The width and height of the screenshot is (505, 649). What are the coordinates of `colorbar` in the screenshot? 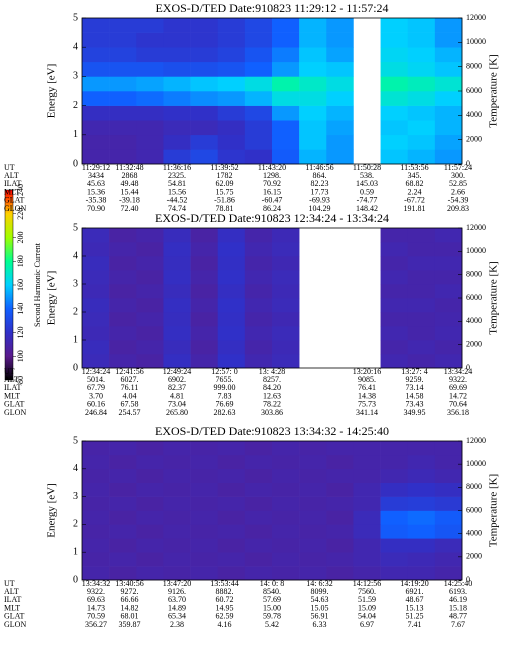 It's located at (9, 285).